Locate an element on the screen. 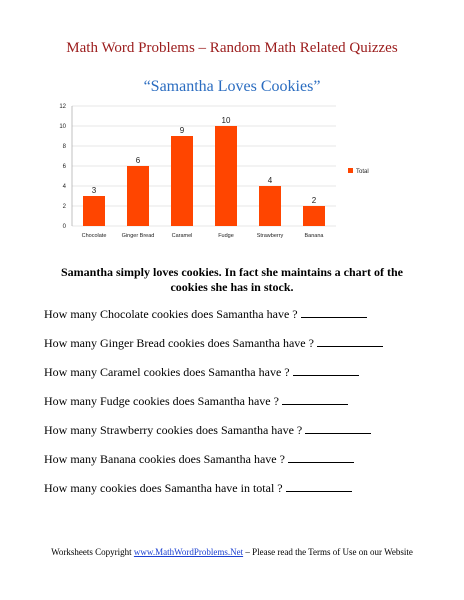 The width and height of the screenshot is (464, 600). x-tick-label: Chocolate is located at coordinates (94, 236).